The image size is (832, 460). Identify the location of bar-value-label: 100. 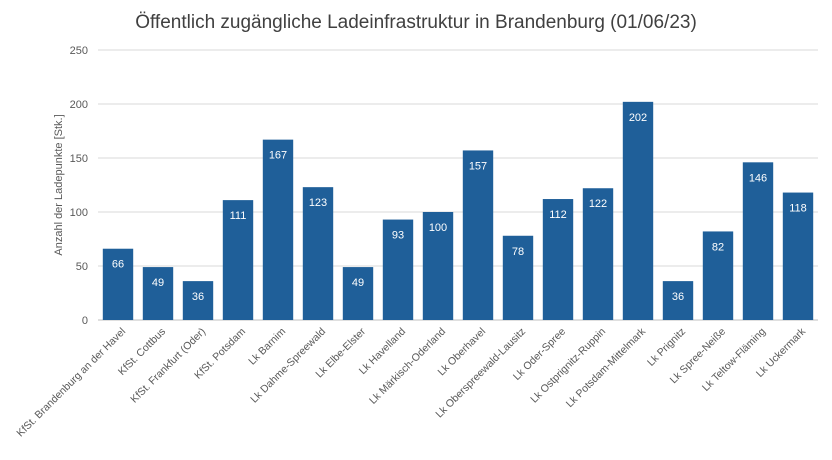
(438, 228).